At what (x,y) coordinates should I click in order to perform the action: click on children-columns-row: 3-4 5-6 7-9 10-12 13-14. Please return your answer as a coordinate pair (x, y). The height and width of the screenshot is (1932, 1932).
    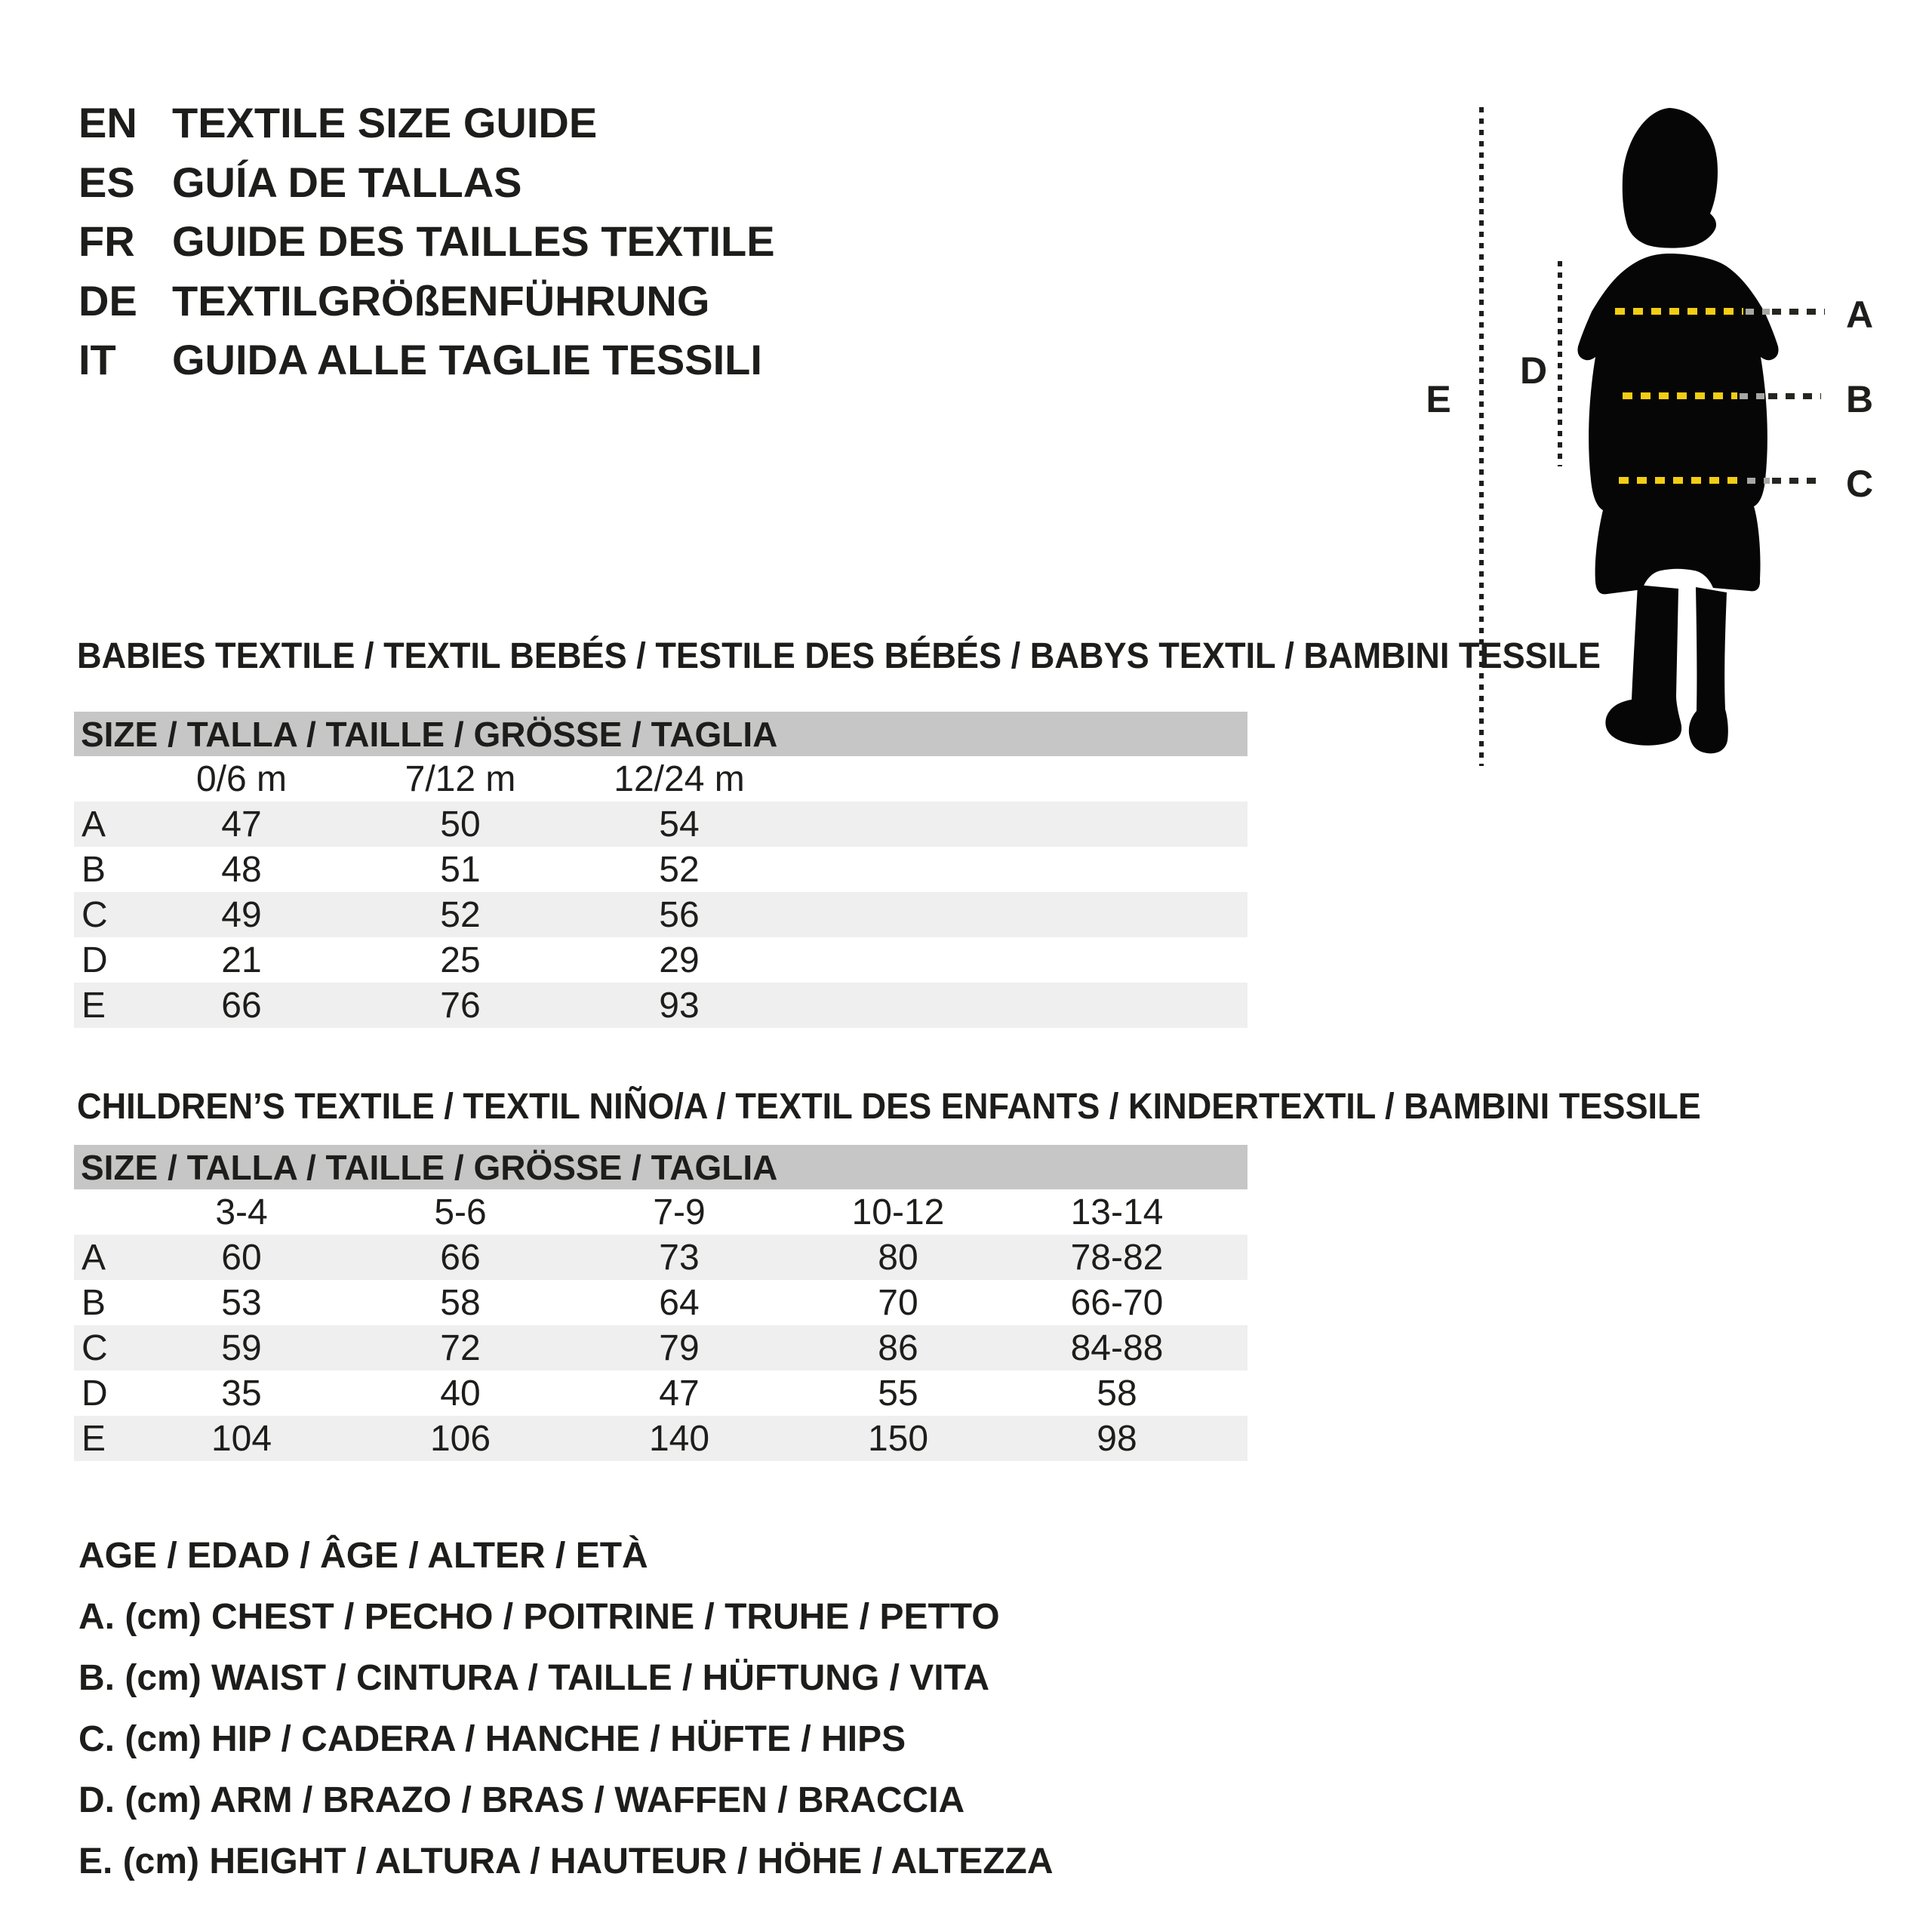
    Looking at the image, I should click on (660, 1212).